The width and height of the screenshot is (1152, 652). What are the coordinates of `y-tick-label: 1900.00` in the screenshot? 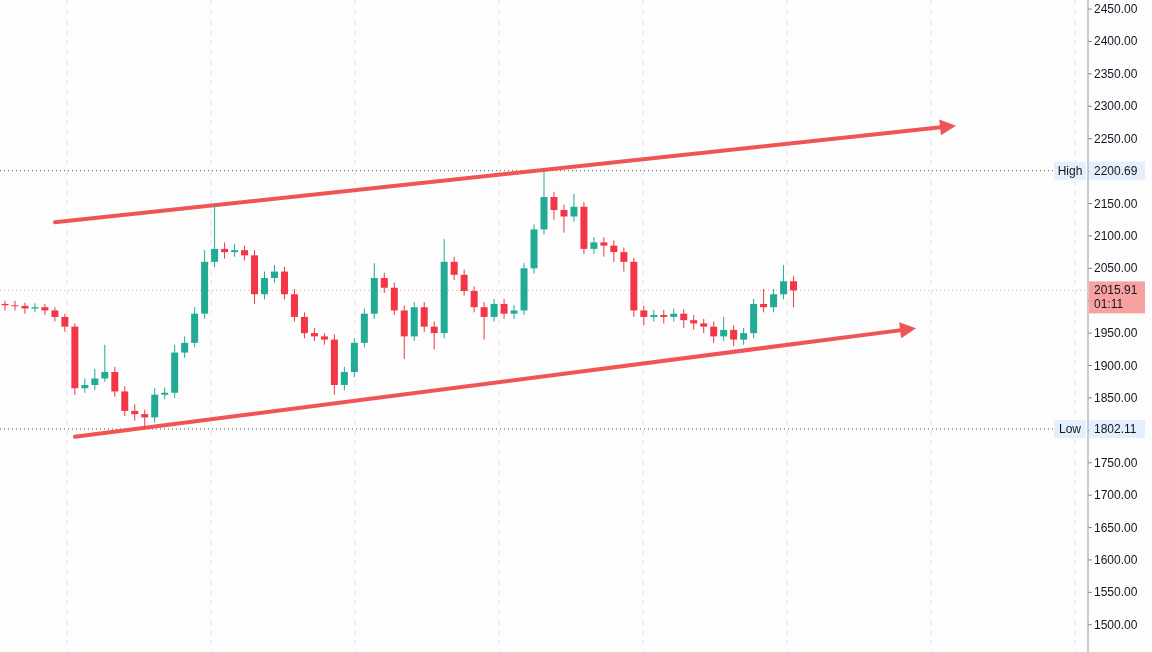 It's located at (1116, 365).